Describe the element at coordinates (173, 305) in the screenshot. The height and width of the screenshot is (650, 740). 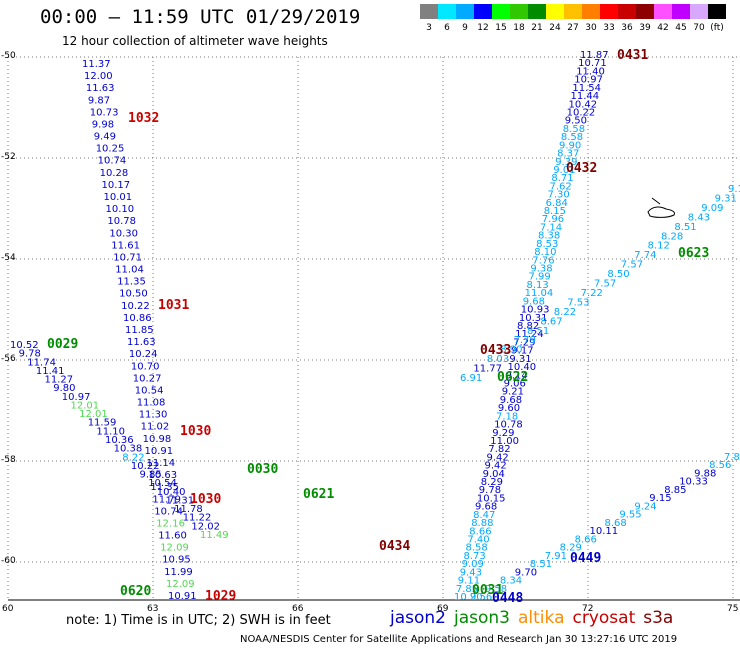
I see `orbit-label: 1031` at that location.